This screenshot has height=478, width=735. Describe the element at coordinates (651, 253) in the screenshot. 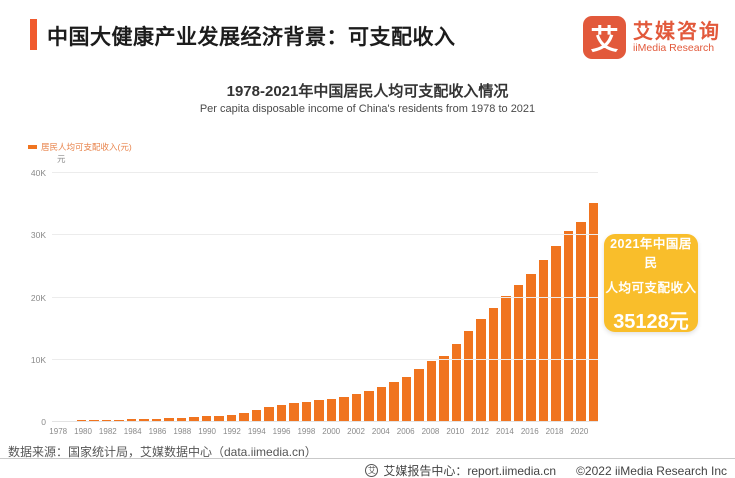

I see `callout-line-1: 2021年中国居民` at that location.